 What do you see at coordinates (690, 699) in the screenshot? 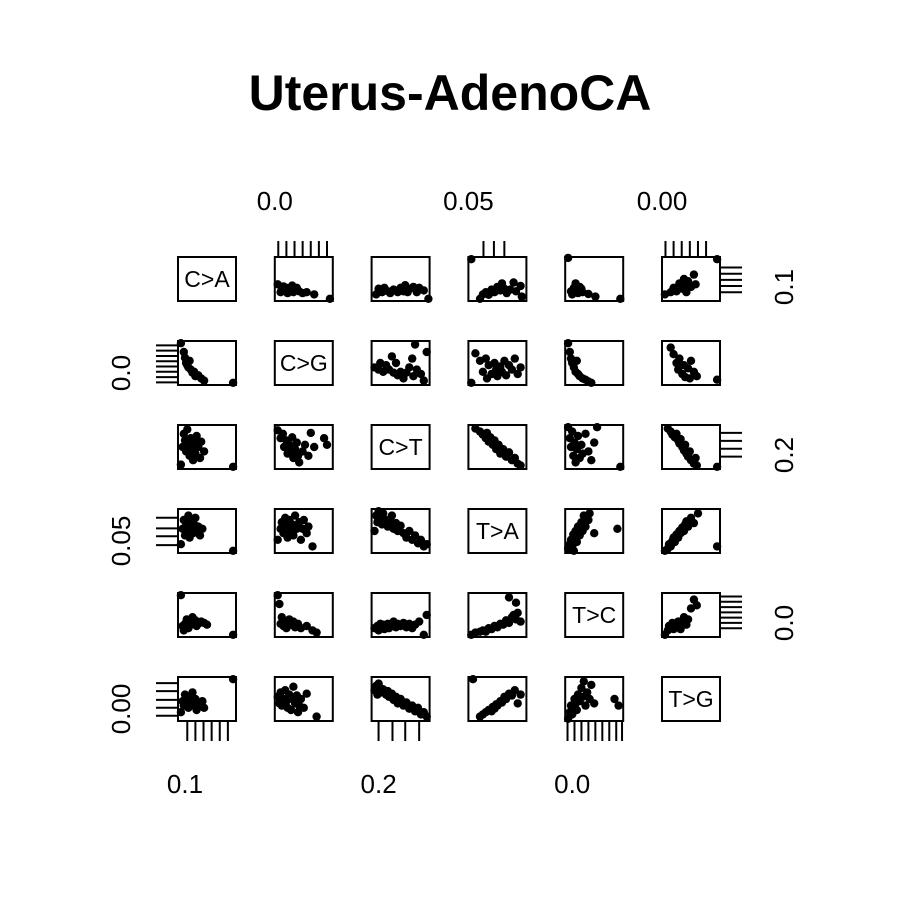
I see `variable-label: T>G` at bounding box center [690, 699].